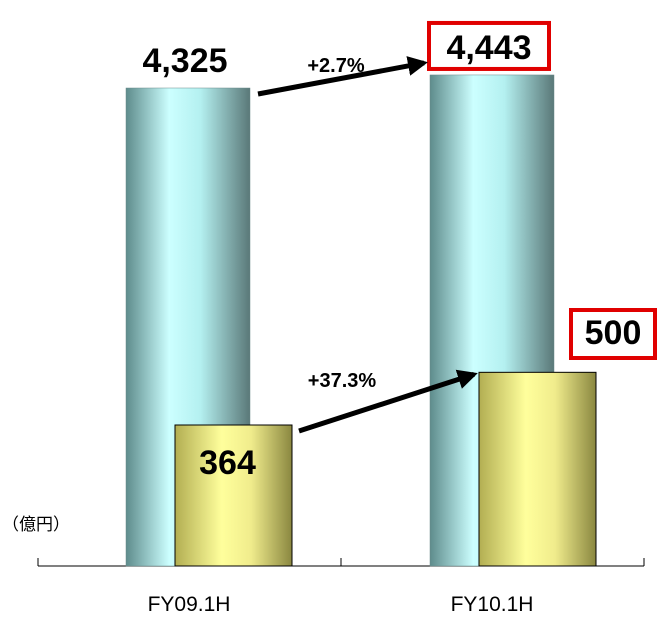  I want to click on category-label-0: FY09.1H, so click(189, 604).